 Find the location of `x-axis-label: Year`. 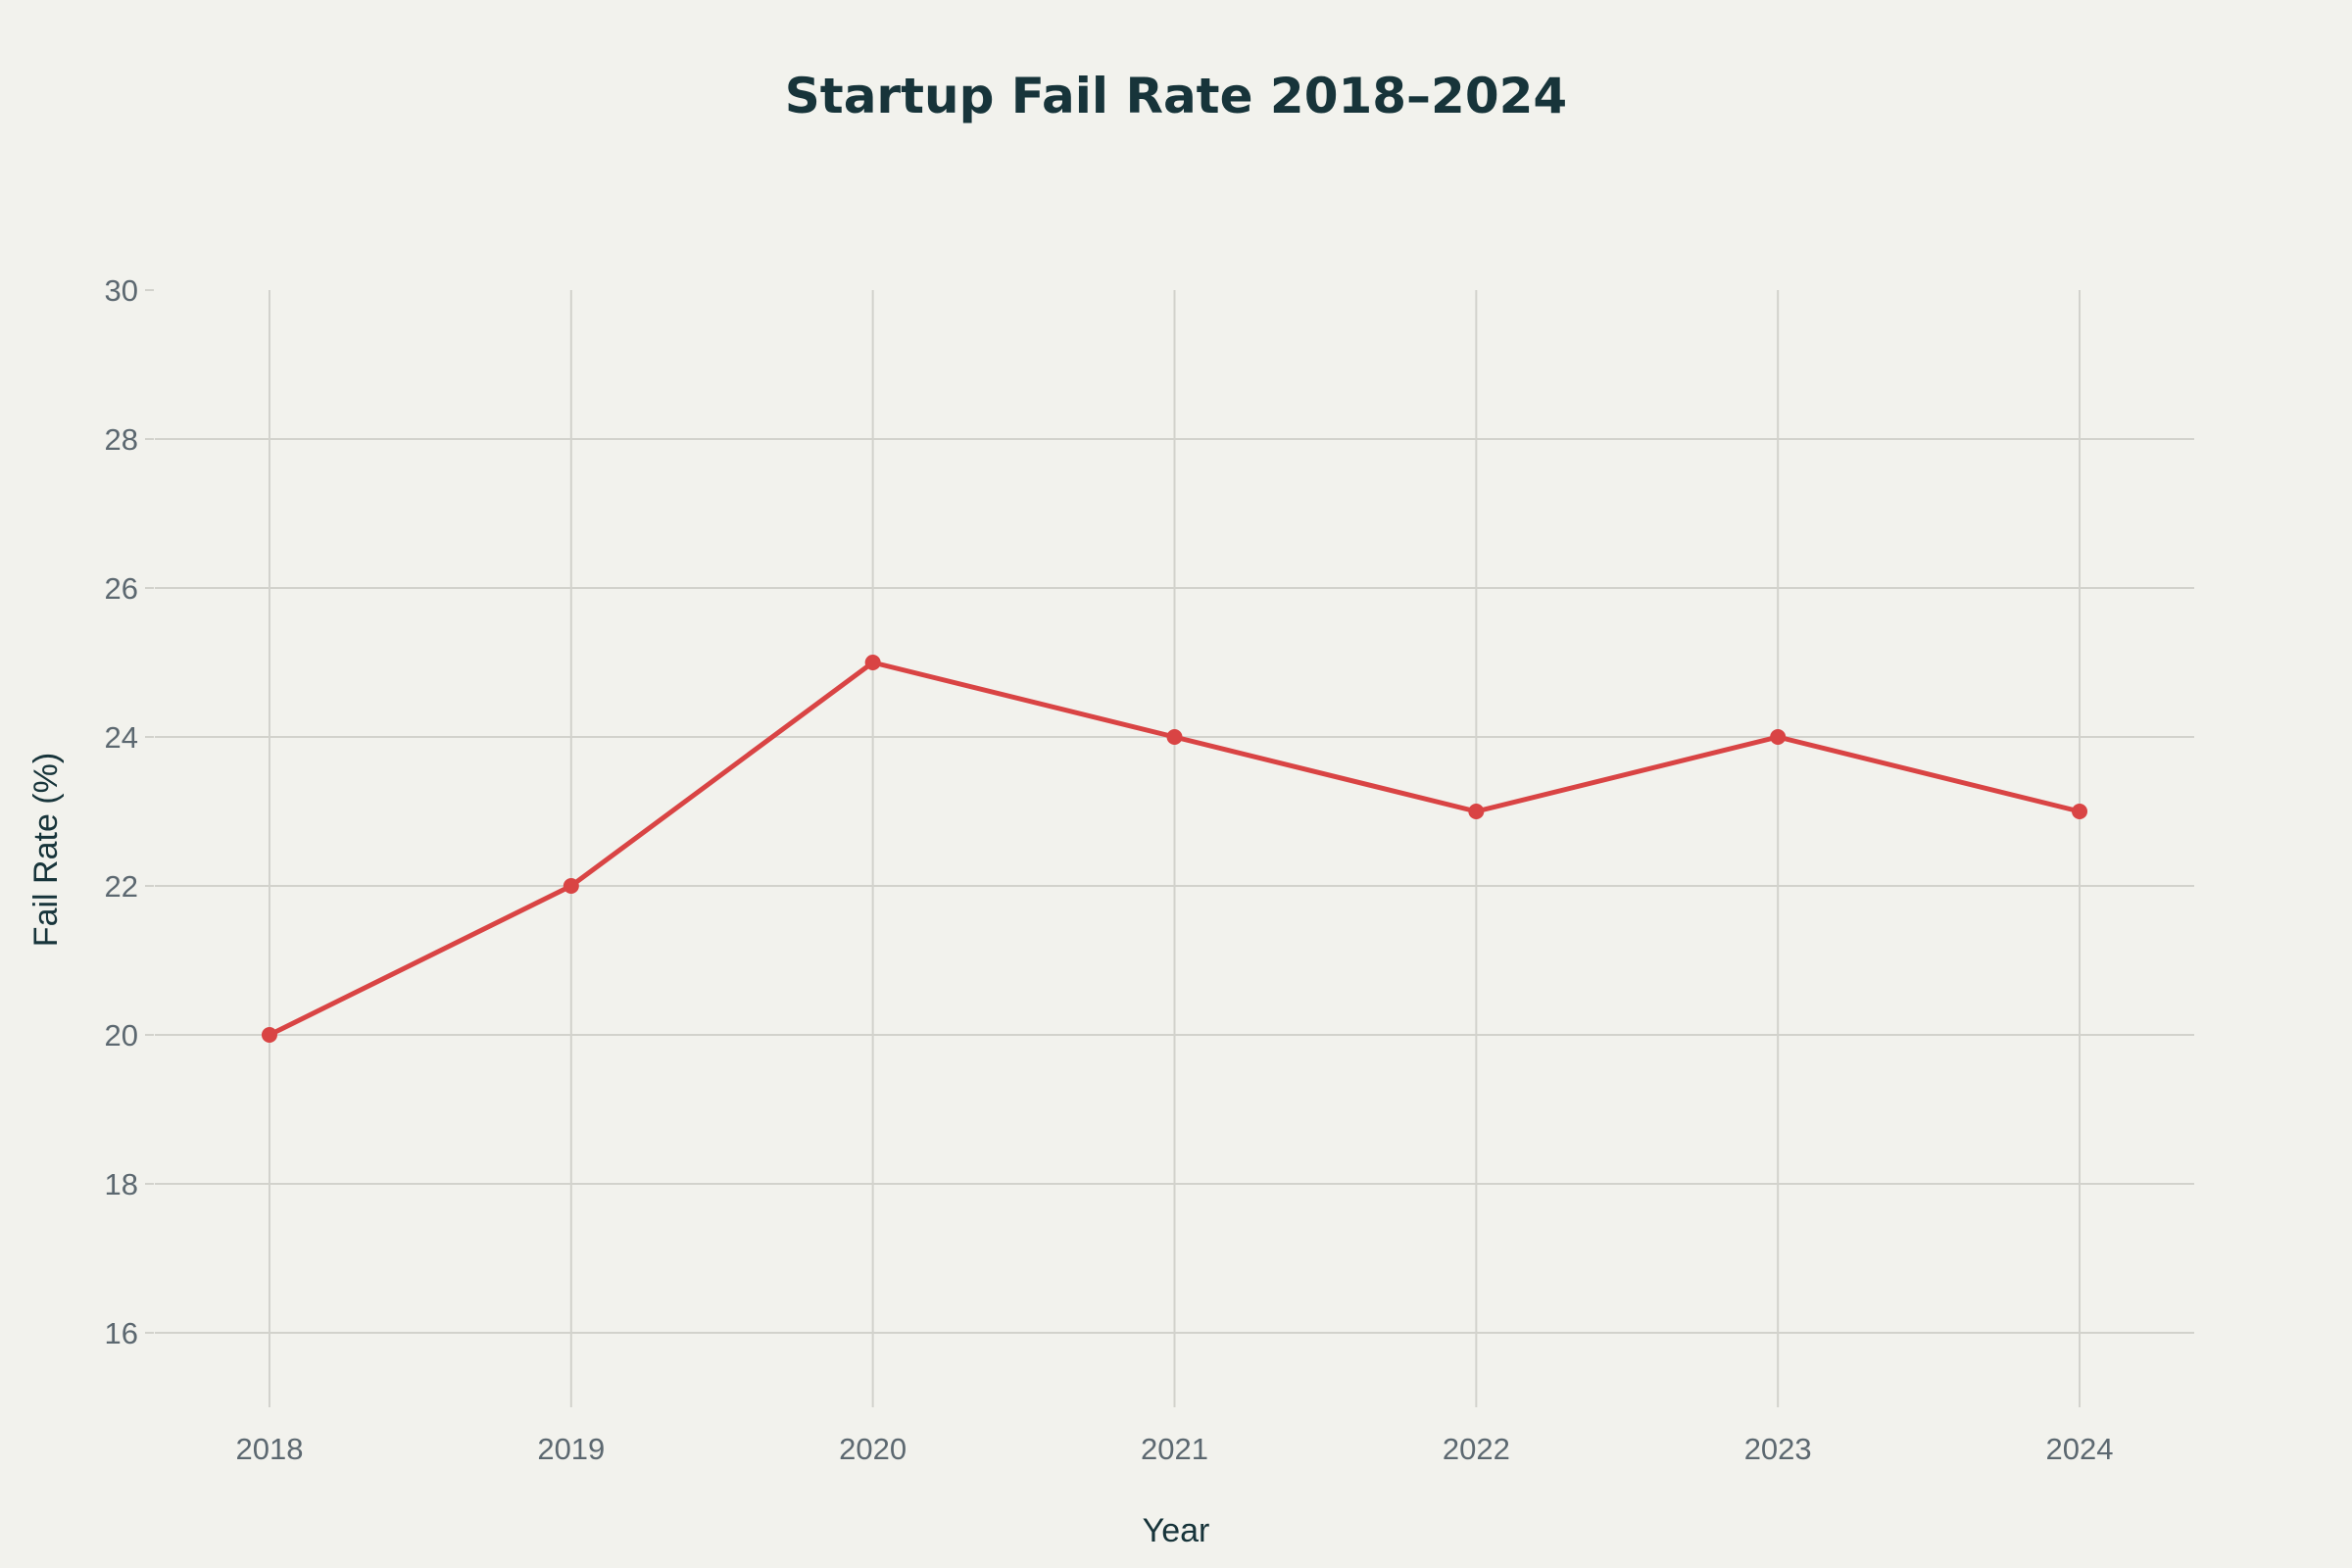

x-axis-label: Year is located at coordinates (1176, 1530).